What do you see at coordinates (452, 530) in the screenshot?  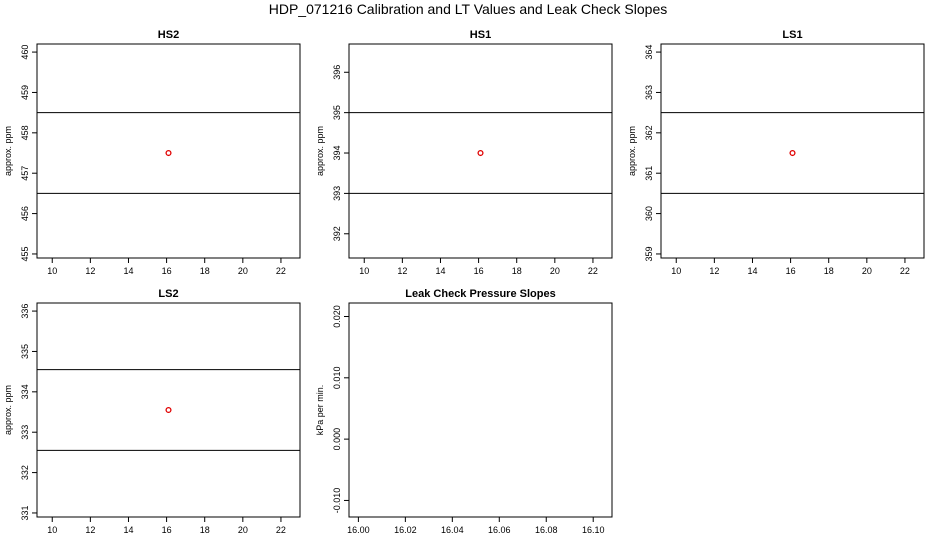 I see `x-tick-label: 16.04` at bounding box center [452, 530].